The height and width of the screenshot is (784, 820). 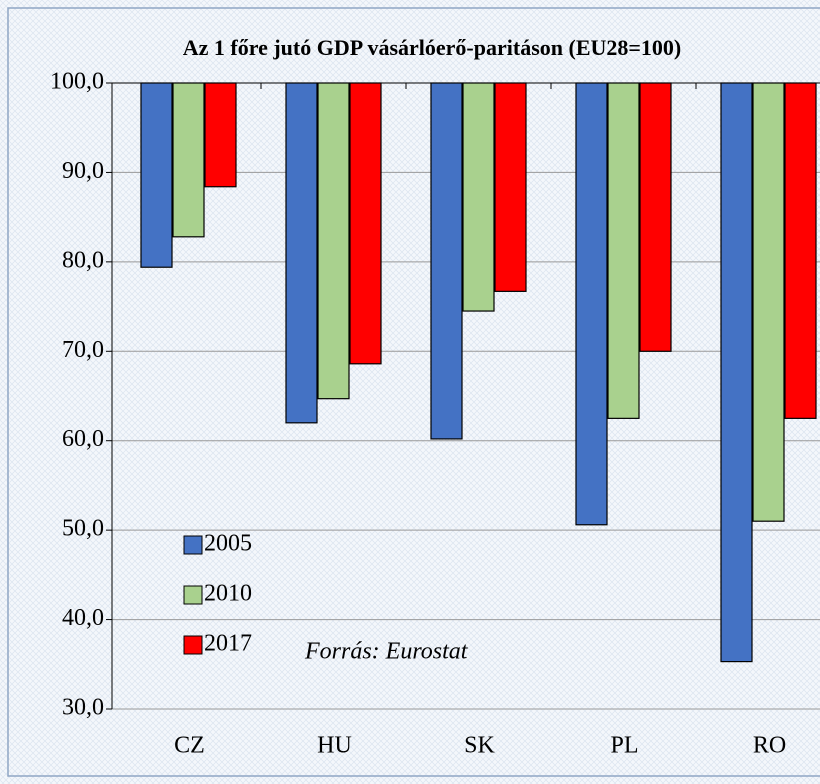 I want to click on y-tick-label: 60,0, so click(x=83, y=439).